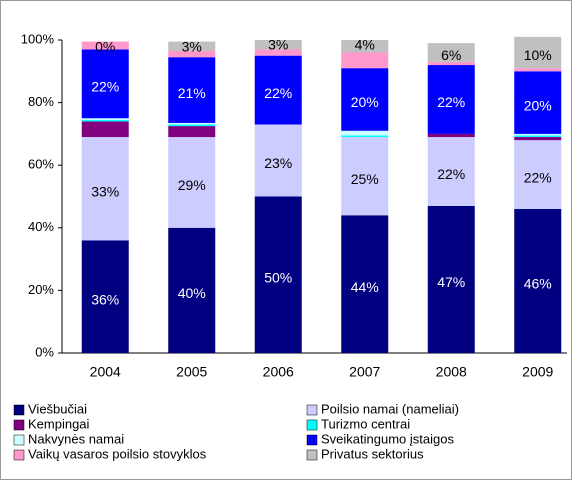 The image size is (572, 480). I want to click on data-label: 0%, so click(105, 46).